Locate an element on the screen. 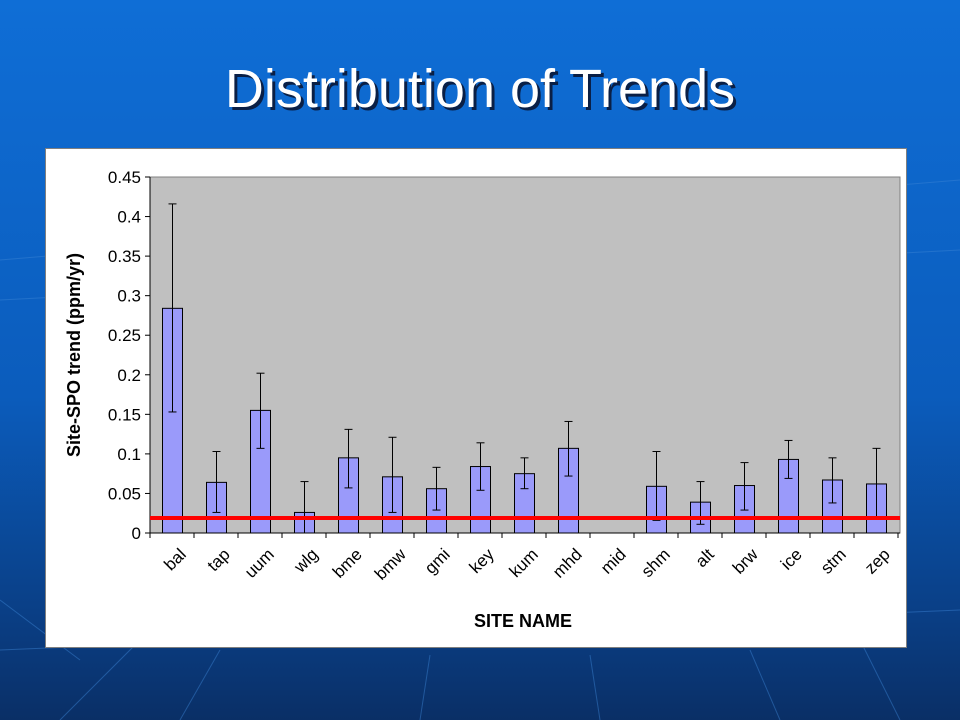  x-tick-label-uum: uum is located at coordinates (259, 563).